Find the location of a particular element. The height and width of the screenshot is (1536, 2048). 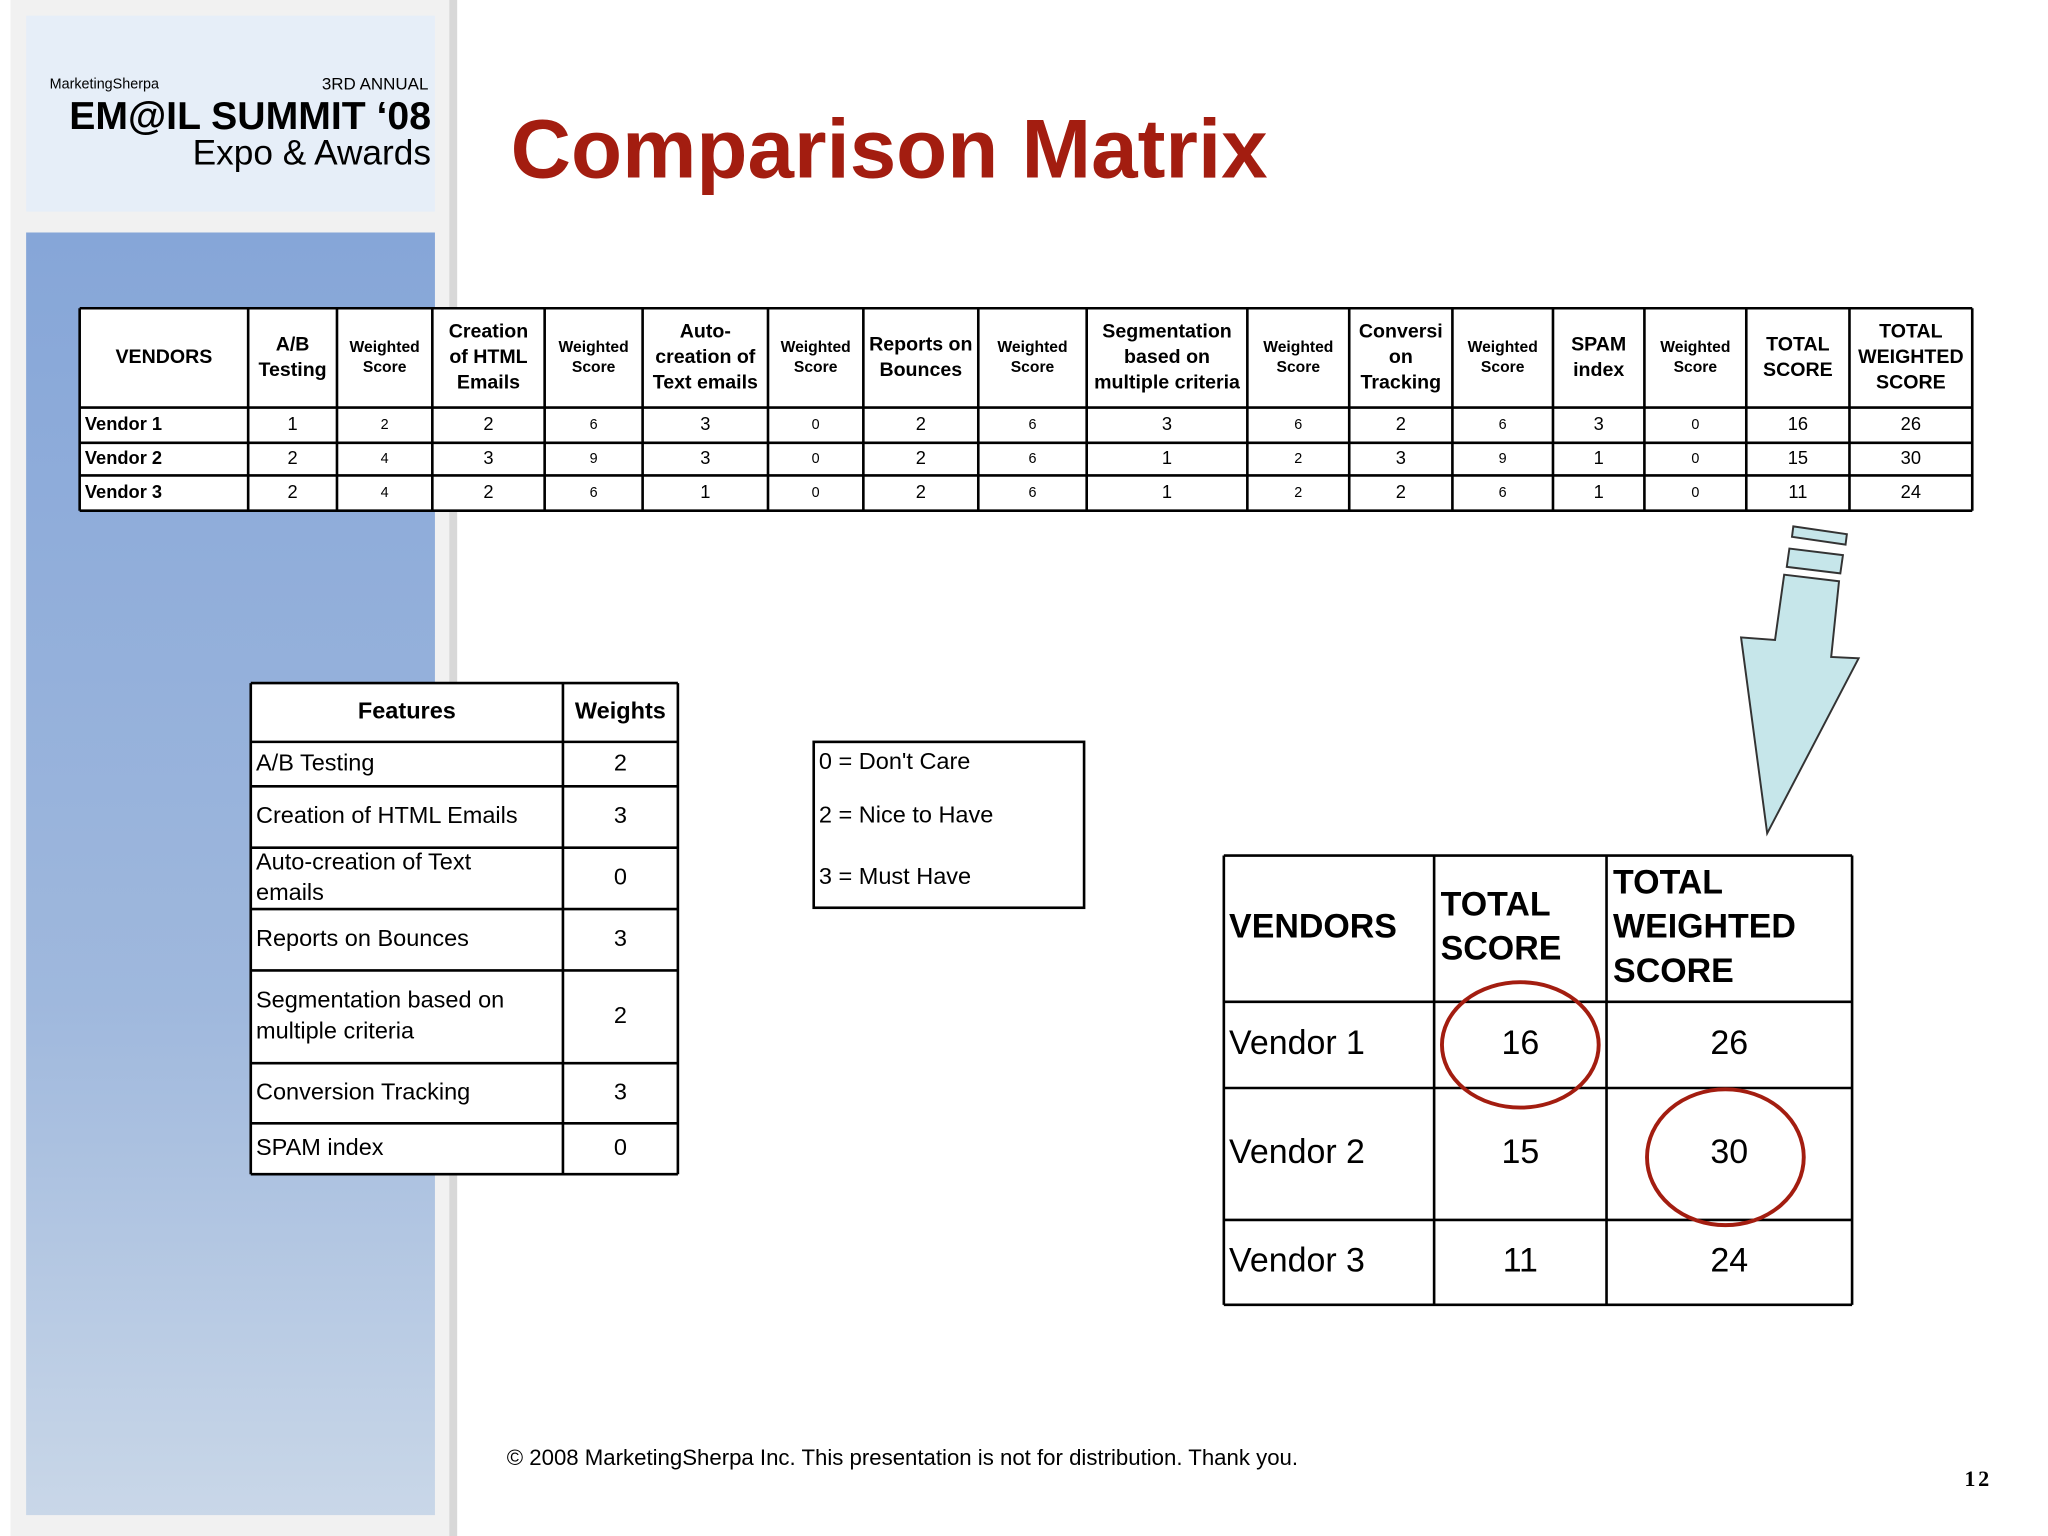

matrix-cell: 26 is located at coordinates (1911, 423).